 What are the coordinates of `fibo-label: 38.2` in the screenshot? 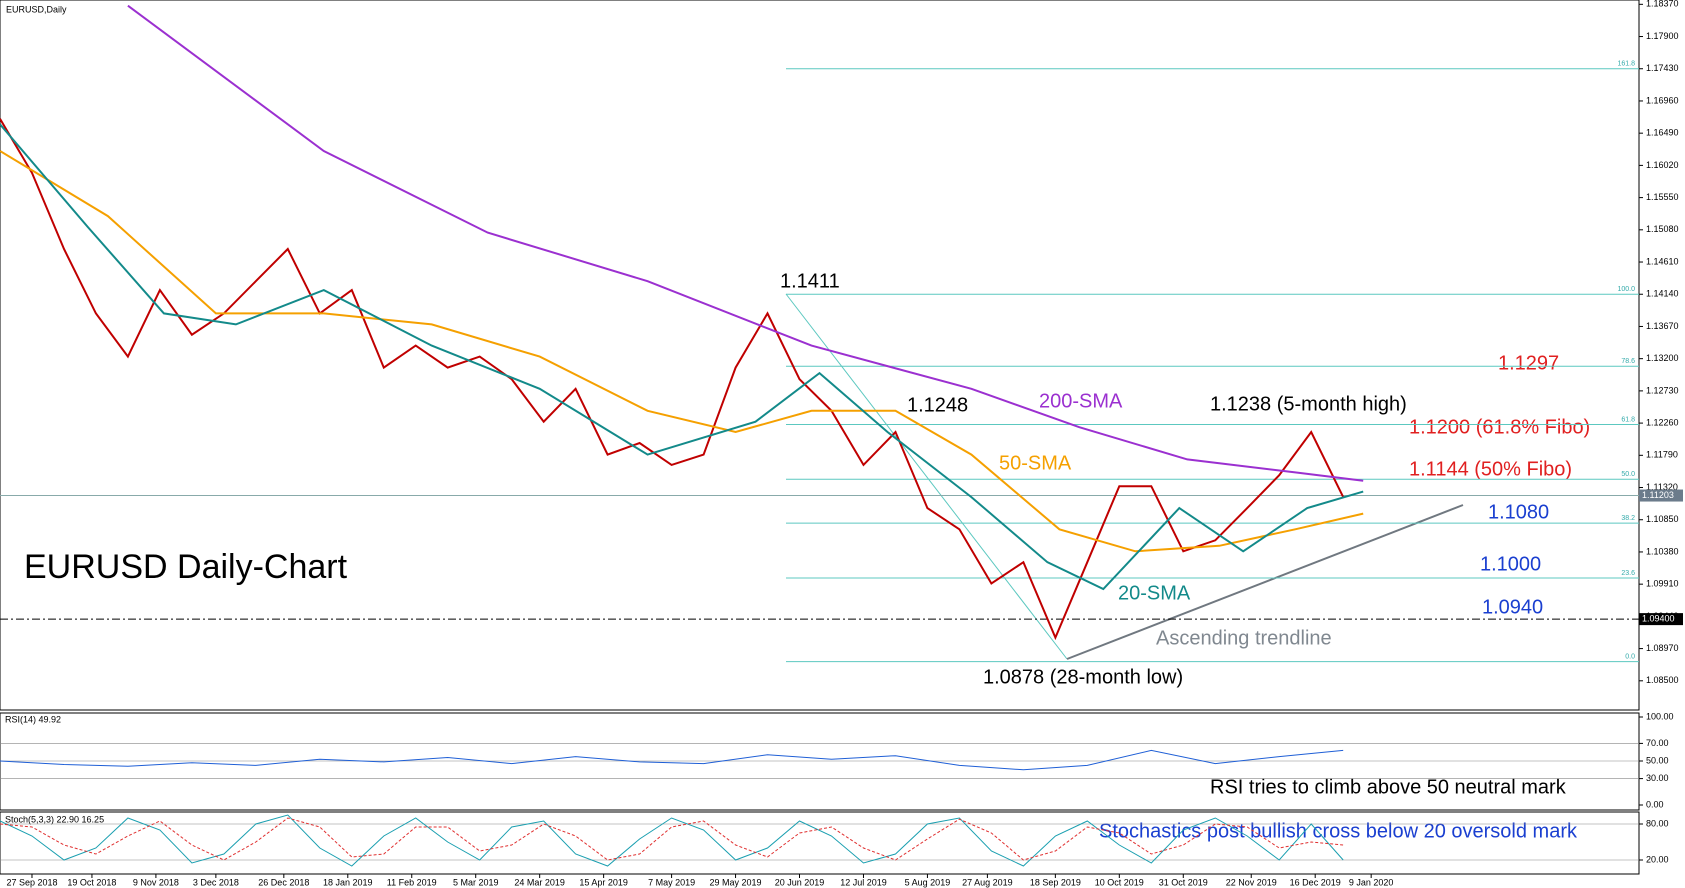 It's located at (1628, 518).